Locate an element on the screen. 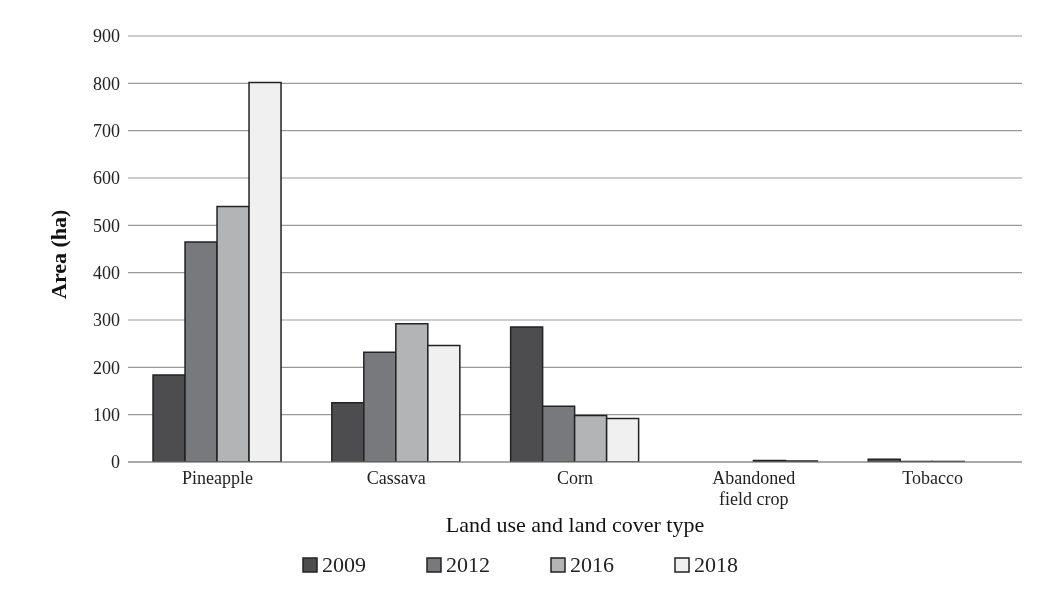 The height and width of the screenshot is (595, 1048). y-tick-label: 500 is located at coordinates (106, 225).